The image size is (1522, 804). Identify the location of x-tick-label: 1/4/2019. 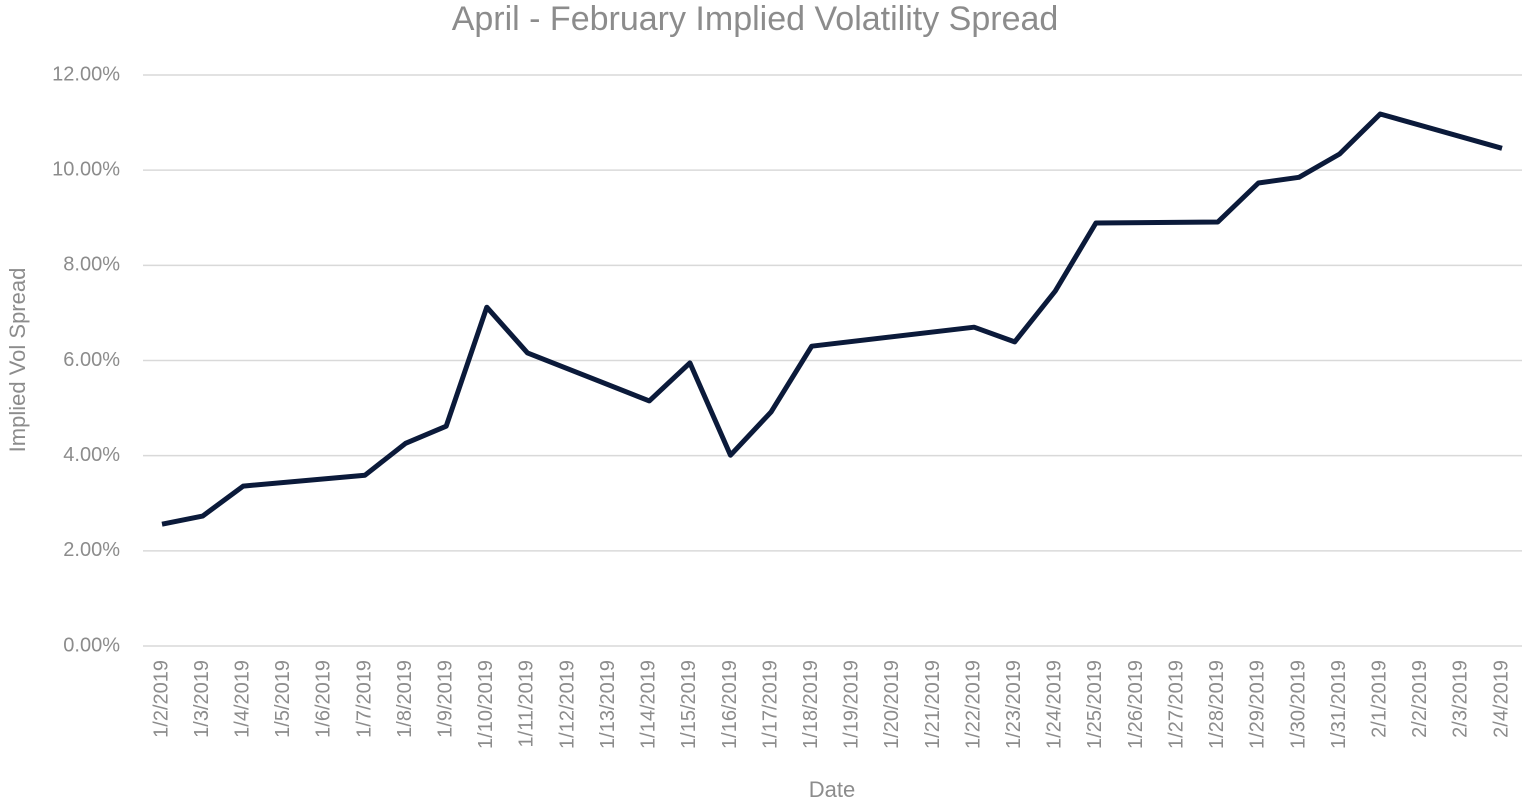
(242, 699).